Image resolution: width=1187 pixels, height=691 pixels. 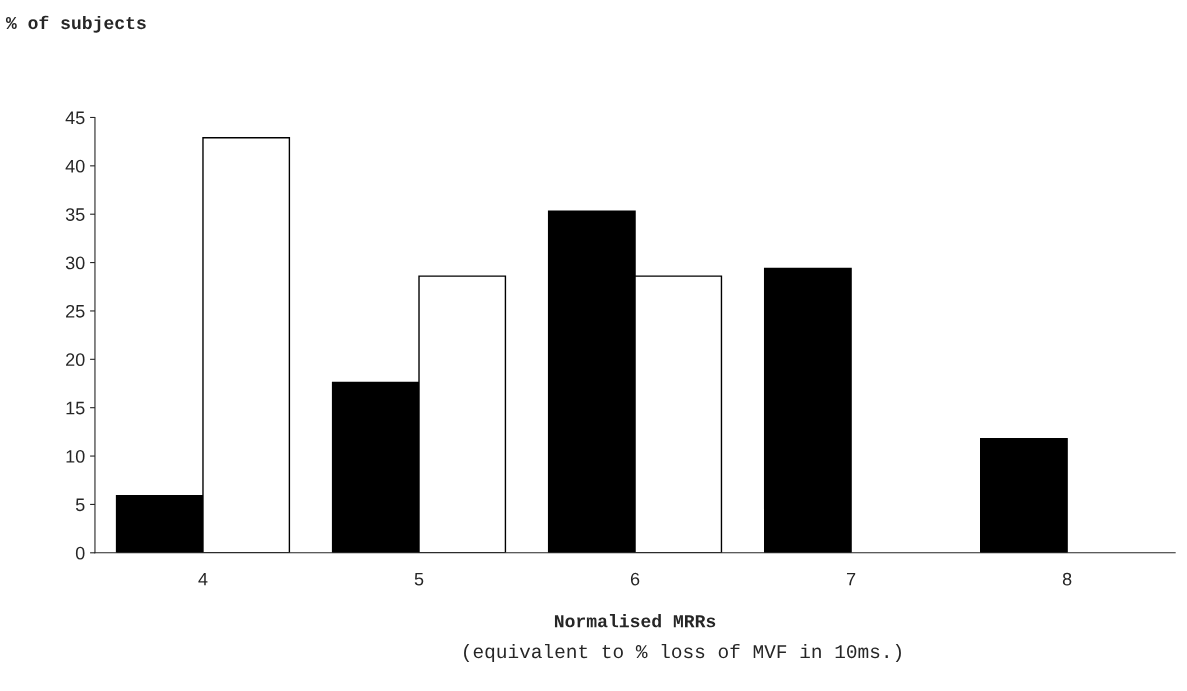 What do you see at coordinates (1067, 579) in the screenshot?
I see `x-tick-label: 8` at bounding box center [1067, 579].